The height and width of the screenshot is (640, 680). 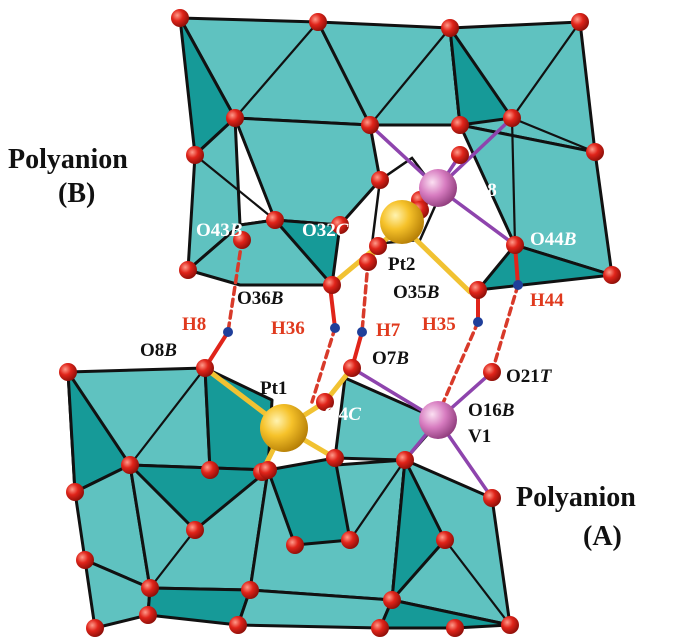 What do you see at coordinates (68, 159) in the screenshot?
I see `title-polyanion-b: Polyanion` at bounding box center [68, 159].